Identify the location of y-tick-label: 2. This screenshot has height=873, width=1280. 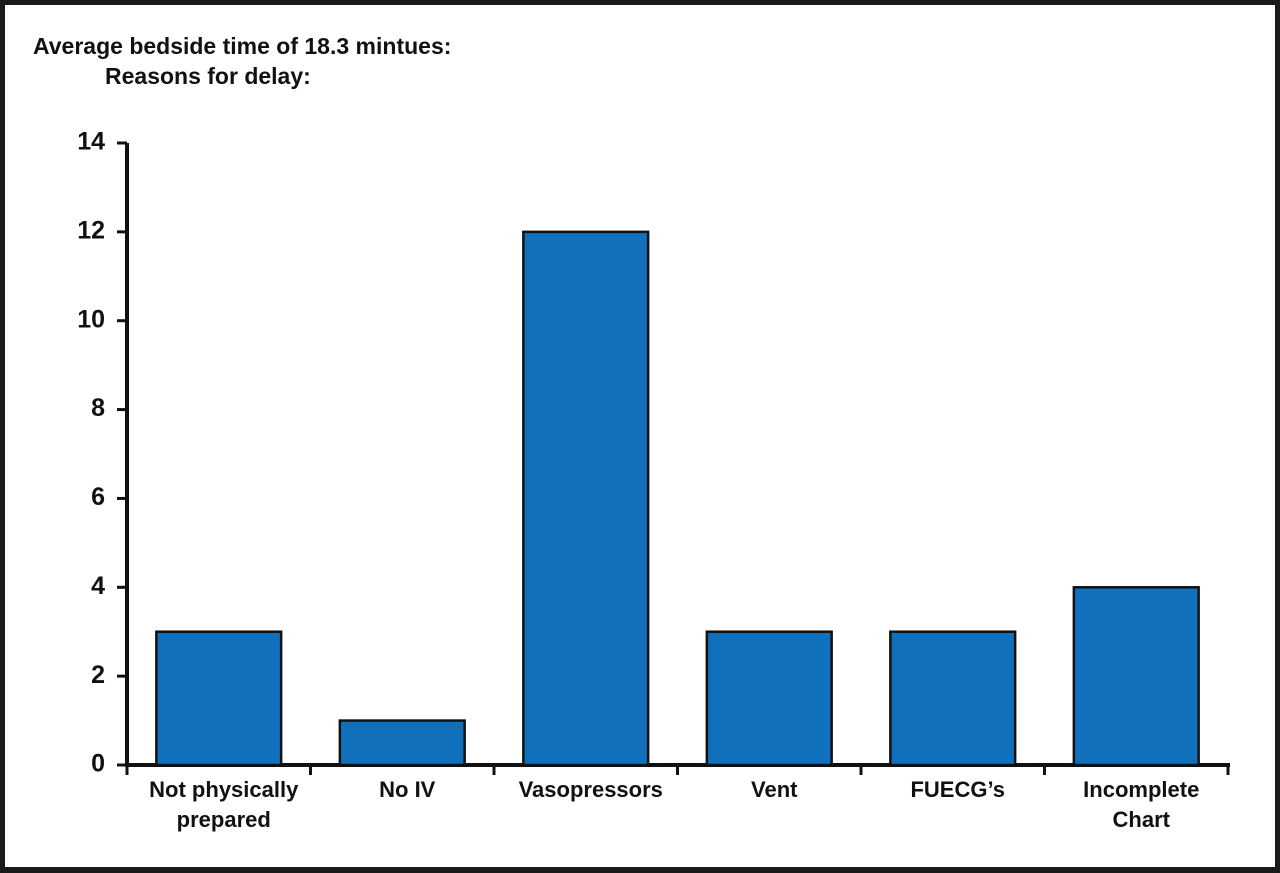
(98, 675).